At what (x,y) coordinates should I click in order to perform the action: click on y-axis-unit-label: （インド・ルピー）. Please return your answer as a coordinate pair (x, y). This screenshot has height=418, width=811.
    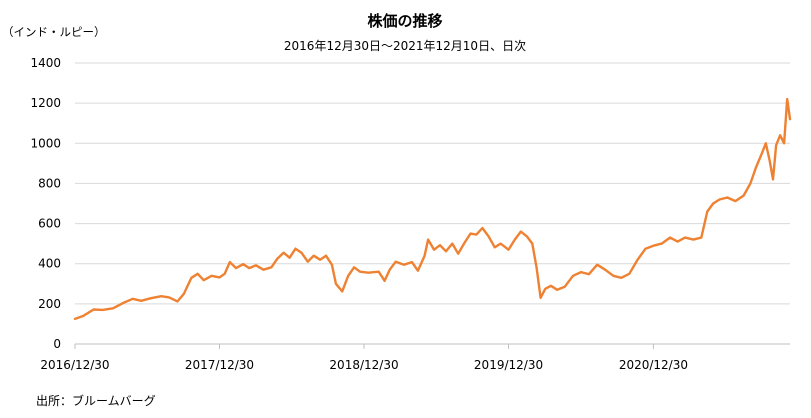
    Looking at the image, I should click on (54, 32).